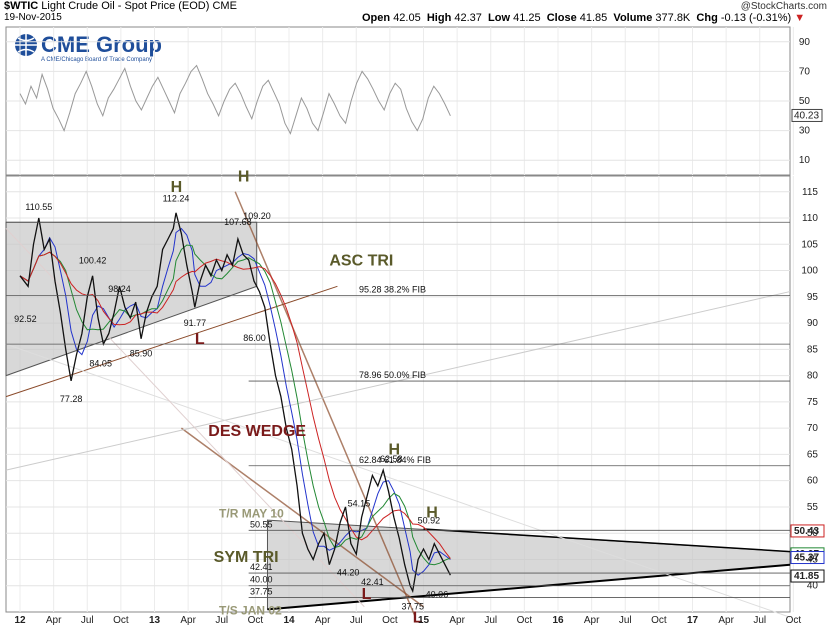 This screenshot has height=625, width=835. What do you see at coordinates (250, 611) in the screenshot?
I see `ts-jan-label: T/S JAN 02` at bounding box center [250, 611].